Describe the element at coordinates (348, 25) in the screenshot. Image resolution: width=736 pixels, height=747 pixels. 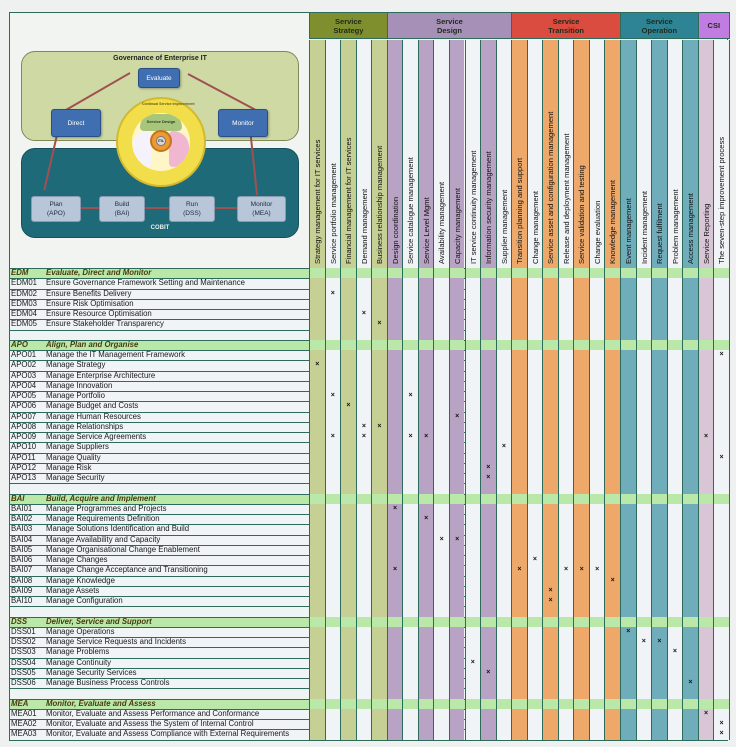
I see `group-header: Service Strategy` at that location.